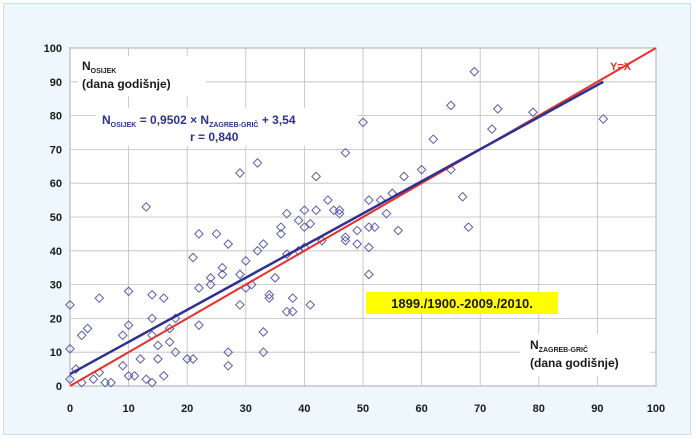 The height and width of the screenshot is (439, 696). What do you see at coordinates (214, 137) in the screenshot?
I see `correlation-text: r = 0,840` at bounding box center [214, 137].